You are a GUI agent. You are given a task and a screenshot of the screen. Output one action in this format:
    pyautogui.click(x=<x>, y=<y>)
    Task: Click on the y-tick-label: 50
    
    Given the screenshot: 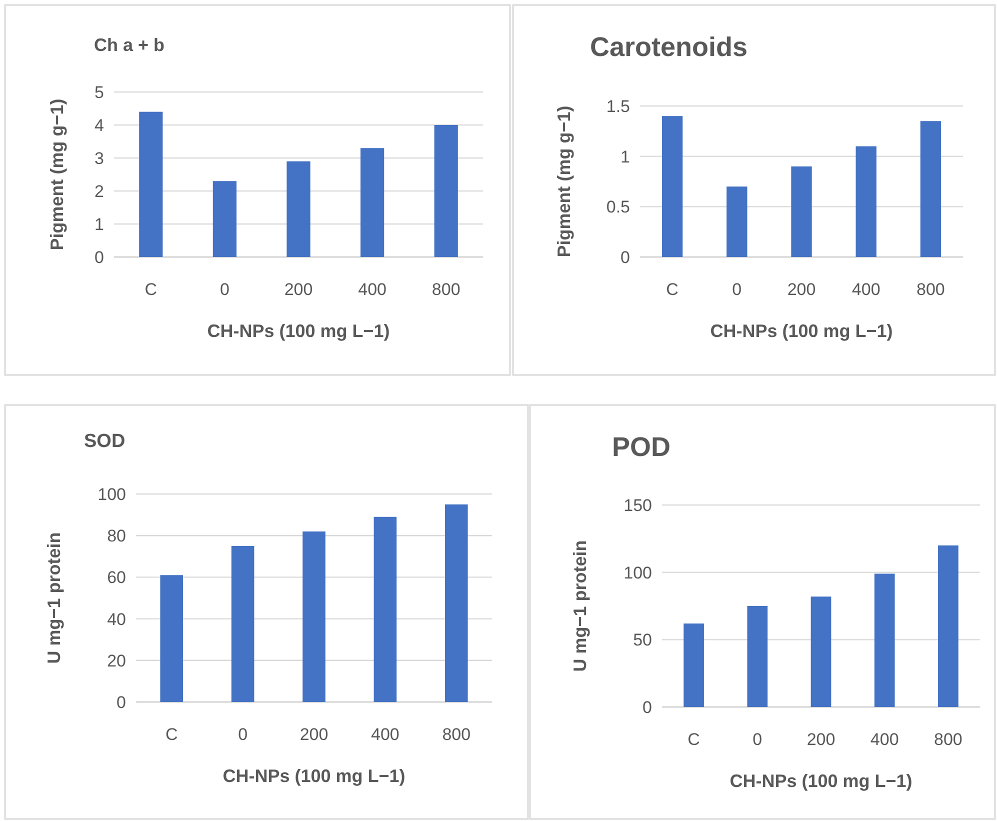 What is the action you would take?
    pyautogui.click(x=642, y=640)
    